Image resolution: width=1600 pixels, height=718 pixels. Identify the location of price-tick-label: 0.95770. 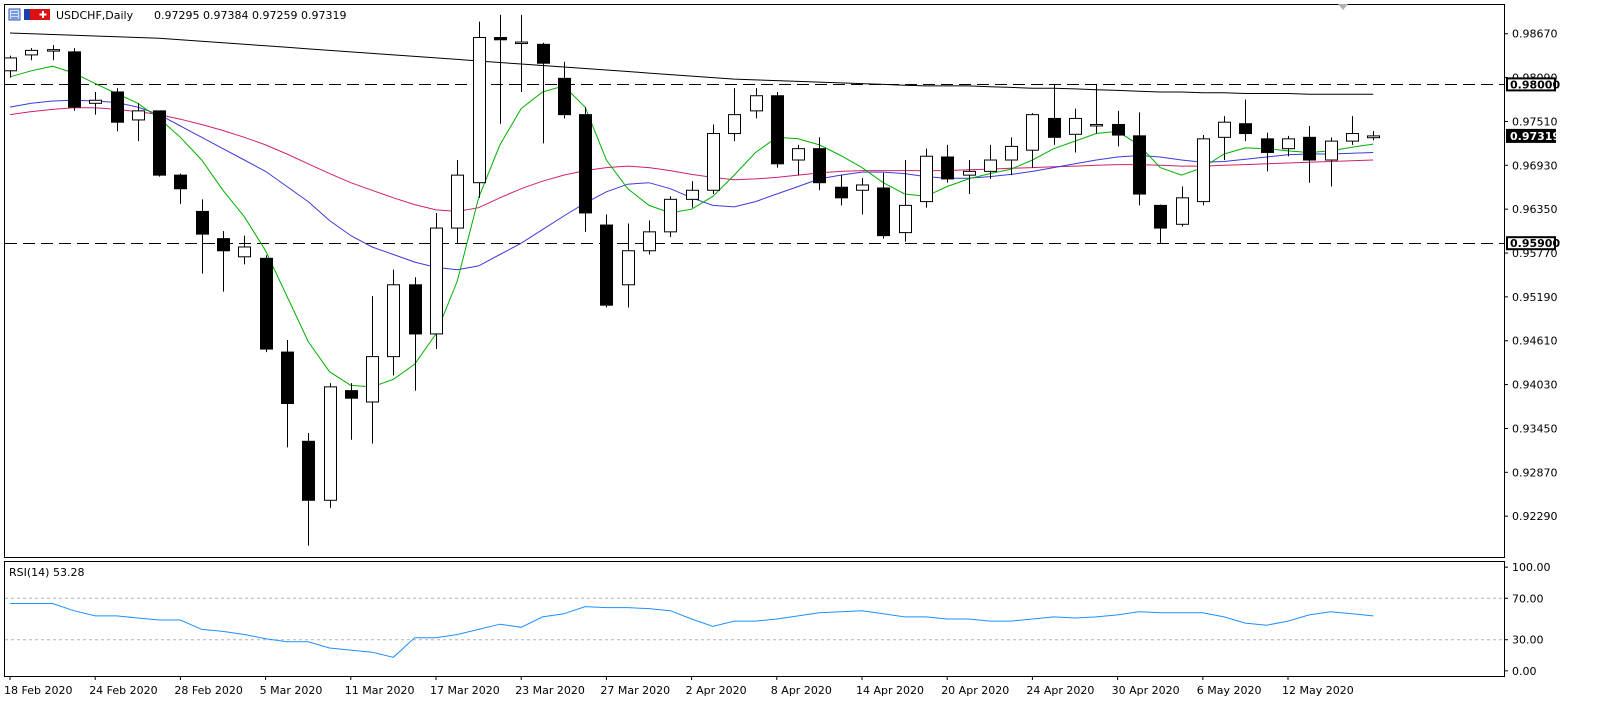
(1535, 253).